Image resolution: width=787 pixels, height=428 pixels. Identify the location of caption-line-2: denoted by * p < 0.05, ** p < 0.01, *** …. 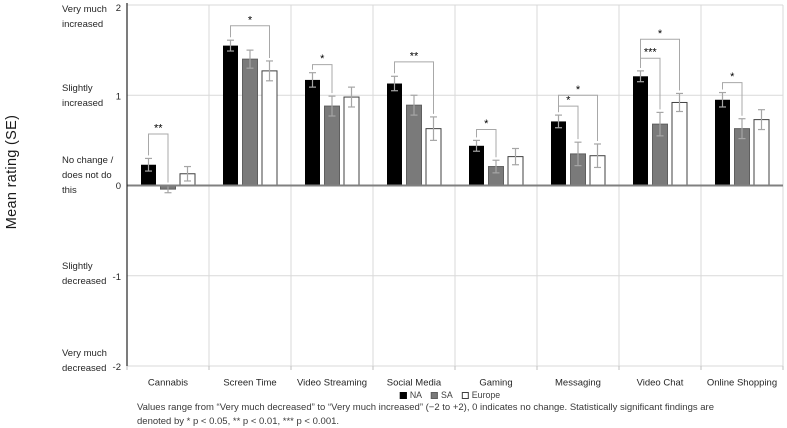
(238, 421).